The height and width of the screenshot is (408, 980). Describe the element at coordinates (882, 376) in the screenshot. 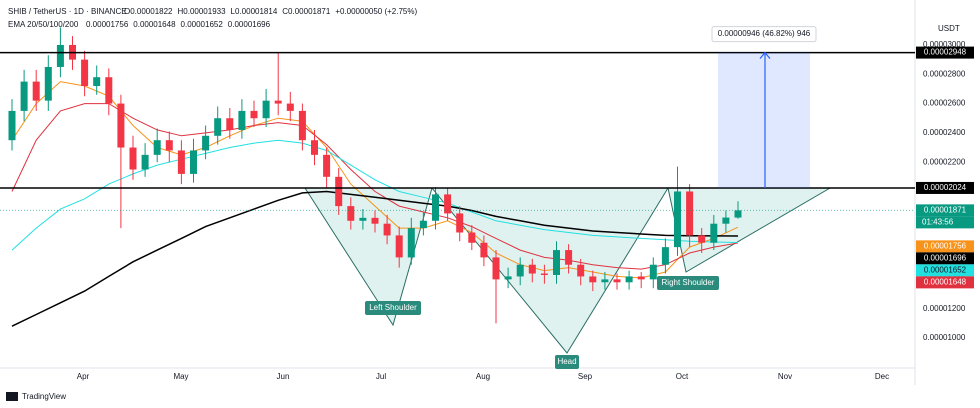

I see `x-tick-label: Dec` at that location.